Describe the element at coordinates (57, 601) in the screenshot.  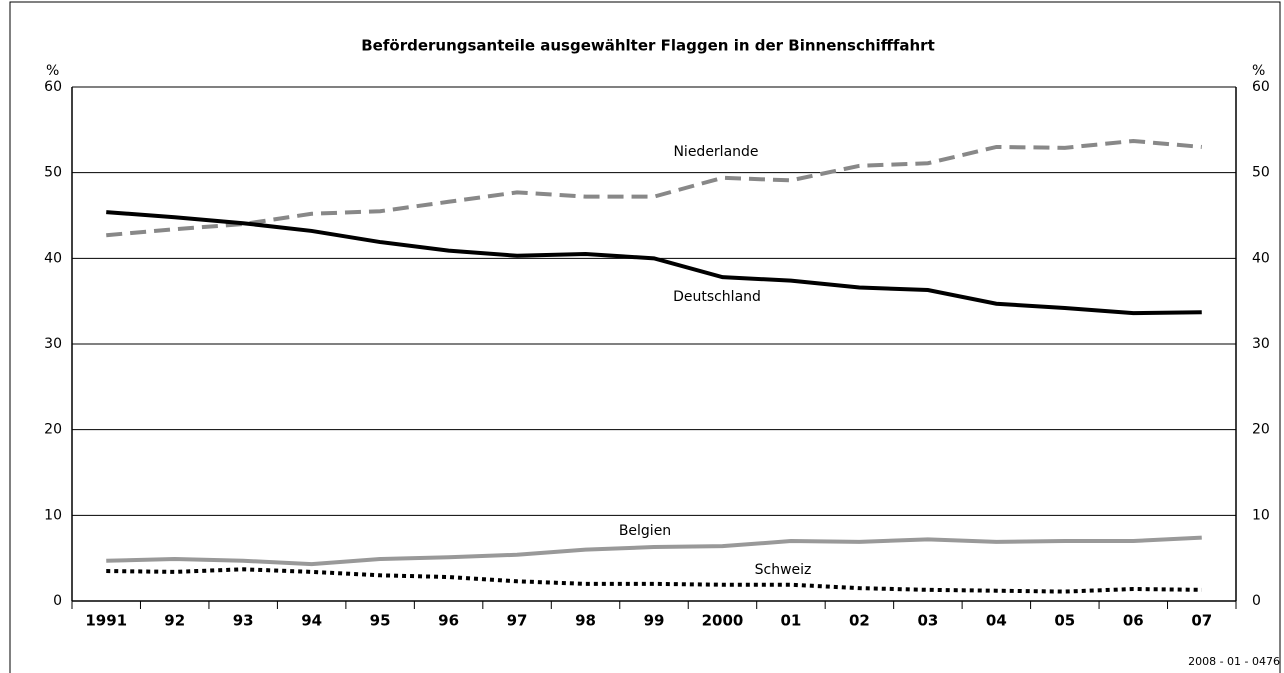
I see `y-tick-label: 0` at that location.